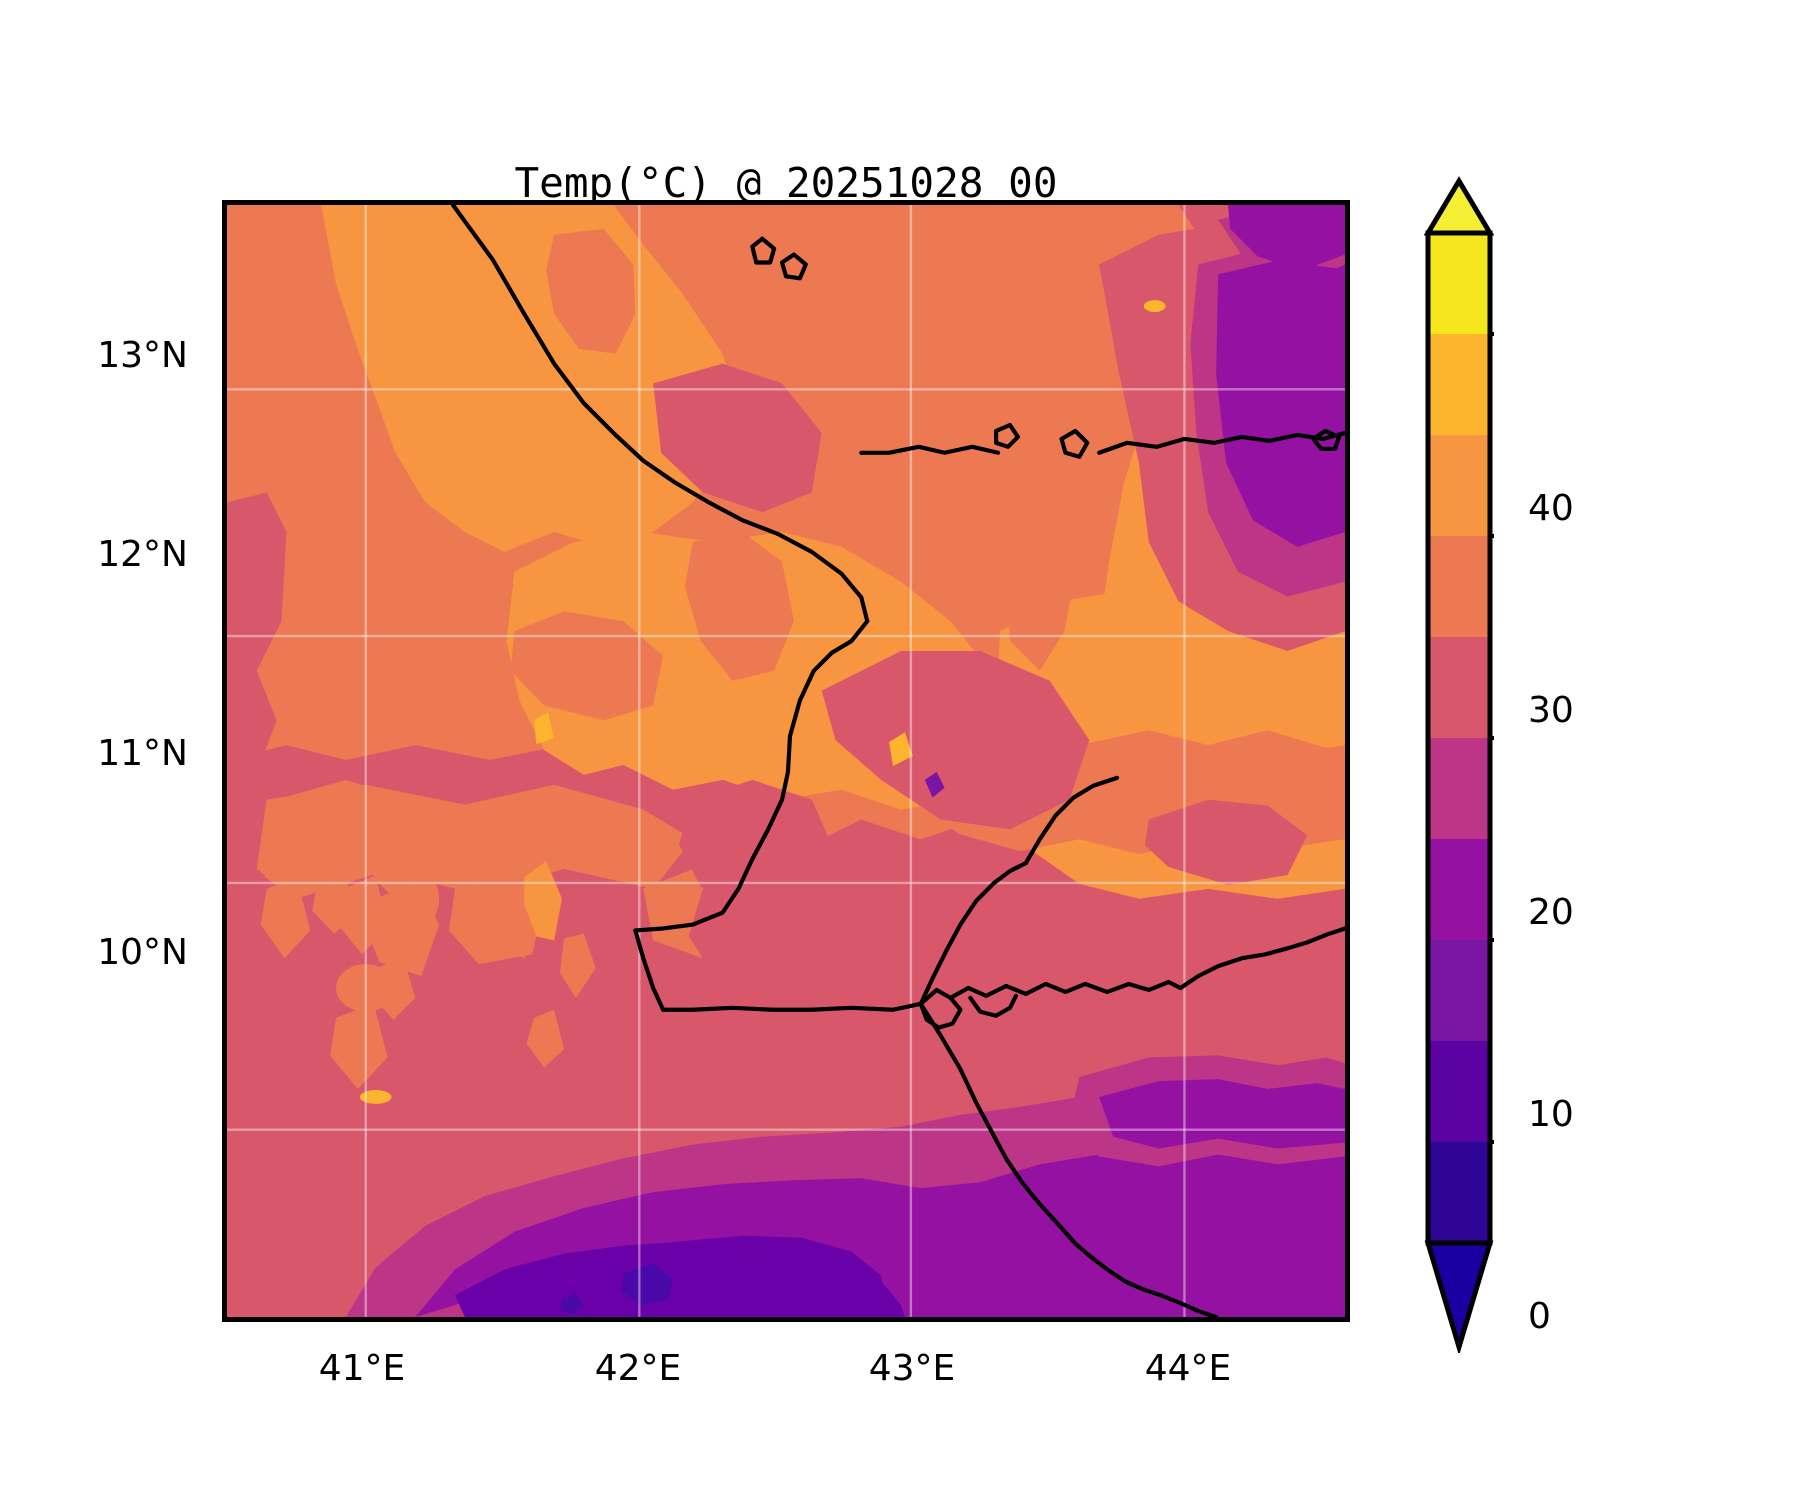 This screenshot has width=1800, height=1500. What do you see at coordinates (1551, 1114) in the screenshot?
I see `colorbar-tick-label-10: 10` at bounding box center [1551, 1114].